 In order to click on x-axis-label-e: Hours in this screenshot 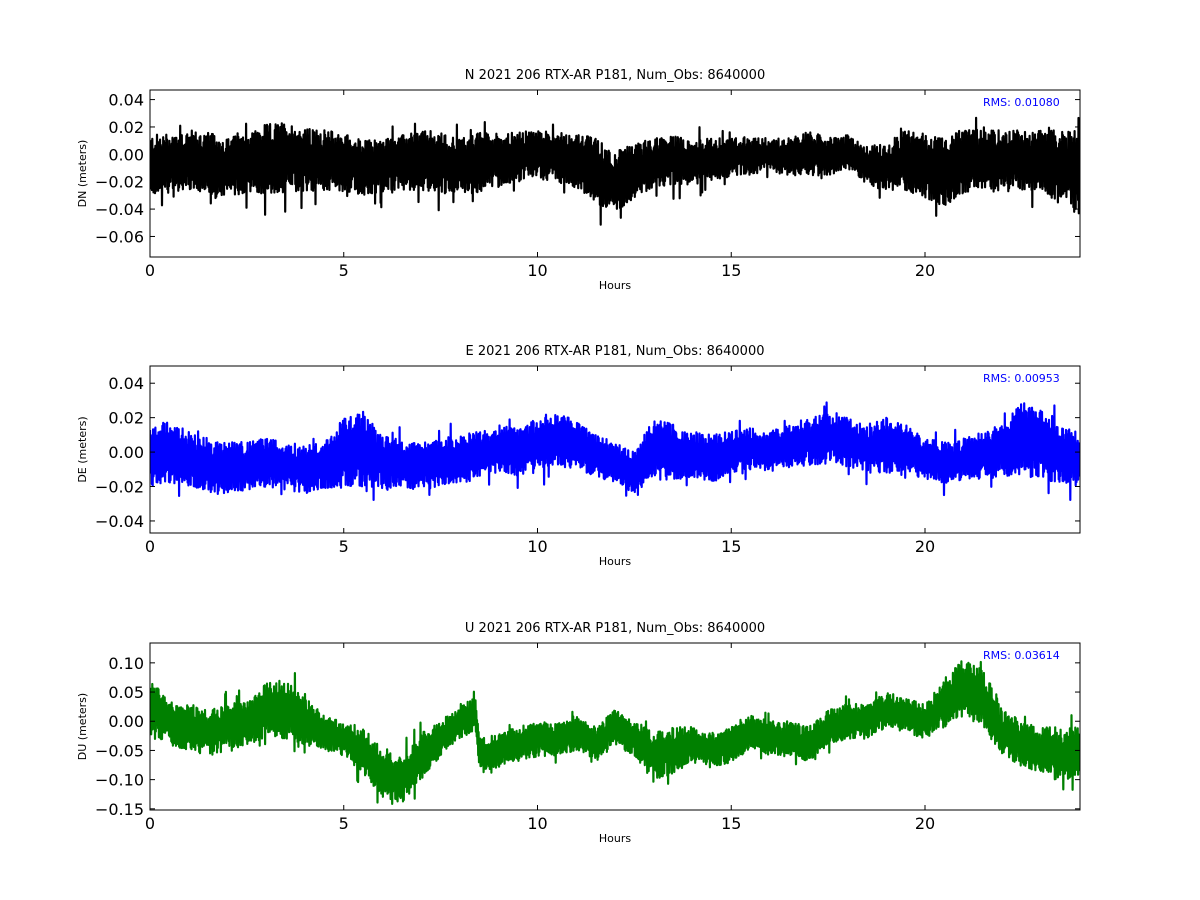, I will do `click(615, 561)`.